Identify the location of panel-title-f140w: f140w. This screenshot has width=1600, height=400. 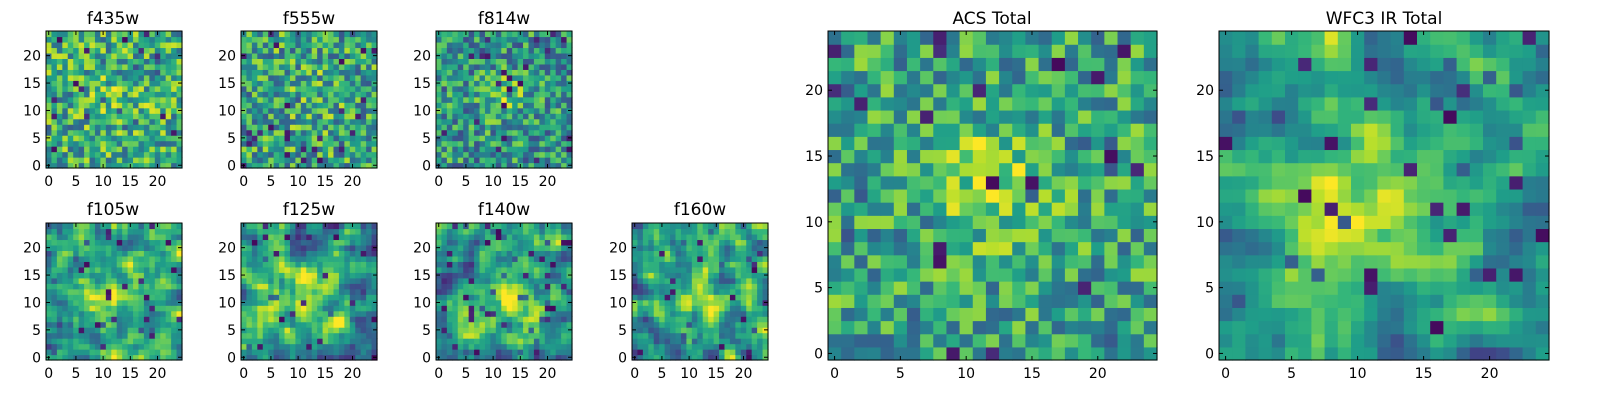
(504, 210).